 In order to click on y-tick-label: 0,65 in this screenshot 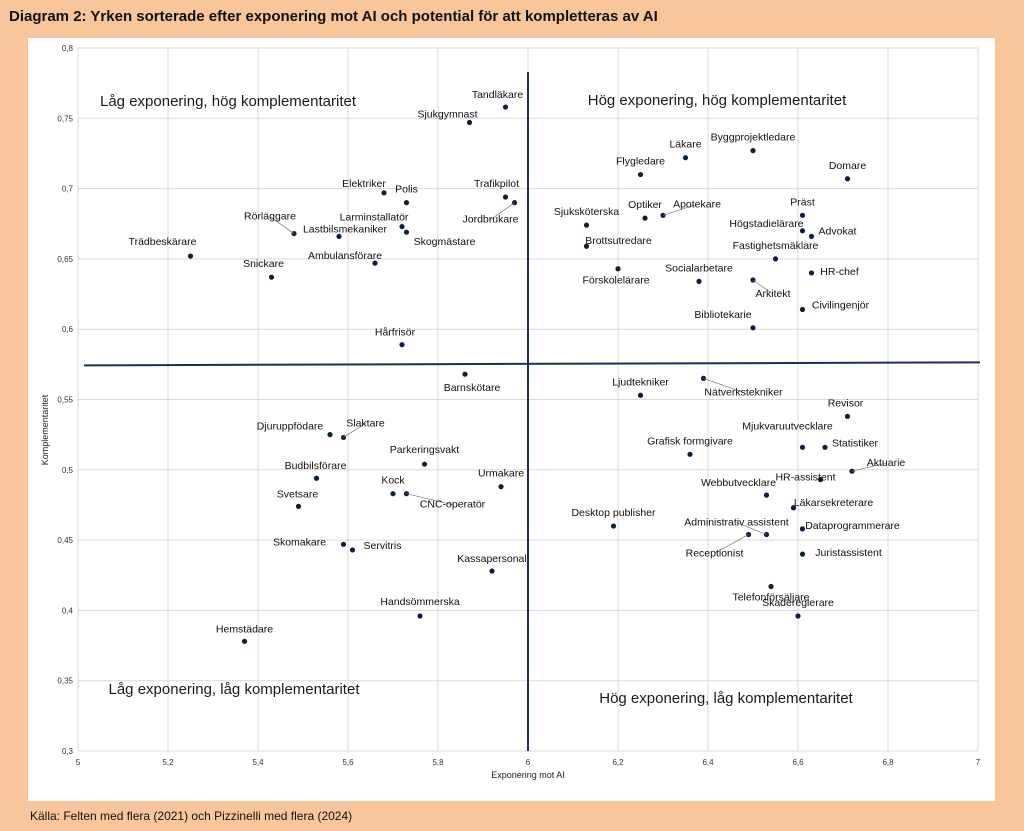, I will do `click(65, 259)`.